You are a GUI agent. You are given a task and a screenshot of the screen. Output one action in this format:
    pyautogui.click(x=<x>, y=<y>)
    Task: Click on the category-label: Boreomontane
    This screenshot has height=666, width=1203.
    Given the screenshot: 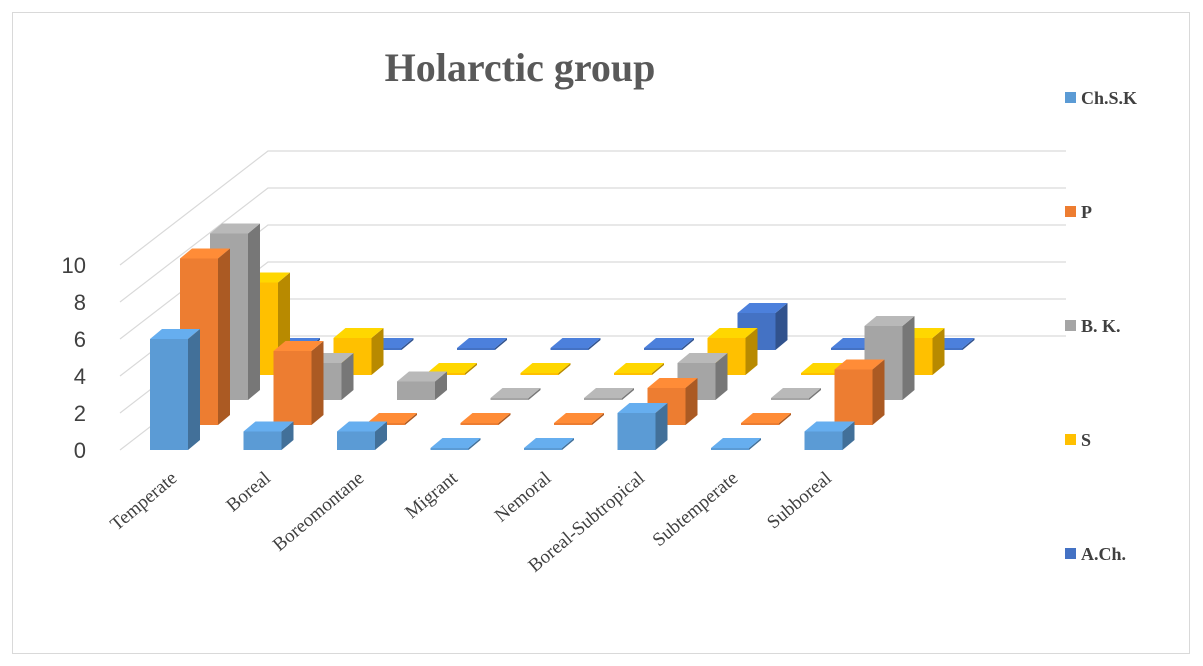 What is the action you would take?
    pyautogui.click(x=318, y=512)
    